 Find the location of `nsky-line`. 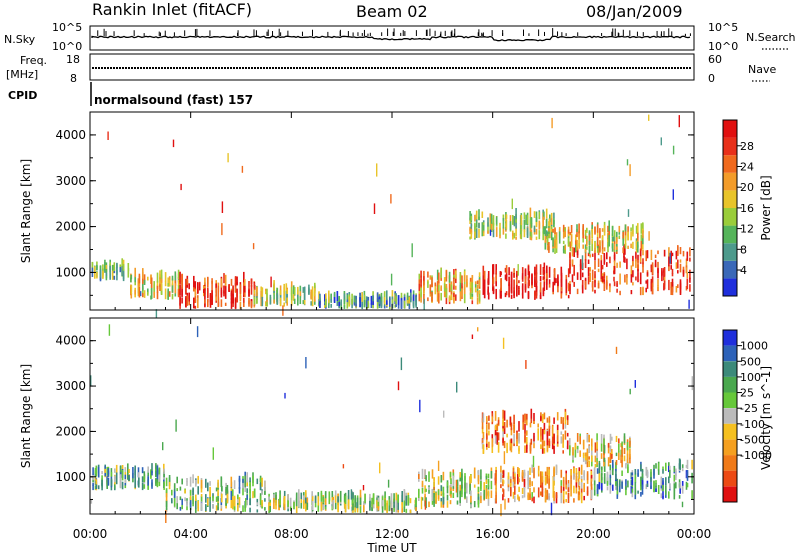

nsky-line is located at coordinates (391, 38).